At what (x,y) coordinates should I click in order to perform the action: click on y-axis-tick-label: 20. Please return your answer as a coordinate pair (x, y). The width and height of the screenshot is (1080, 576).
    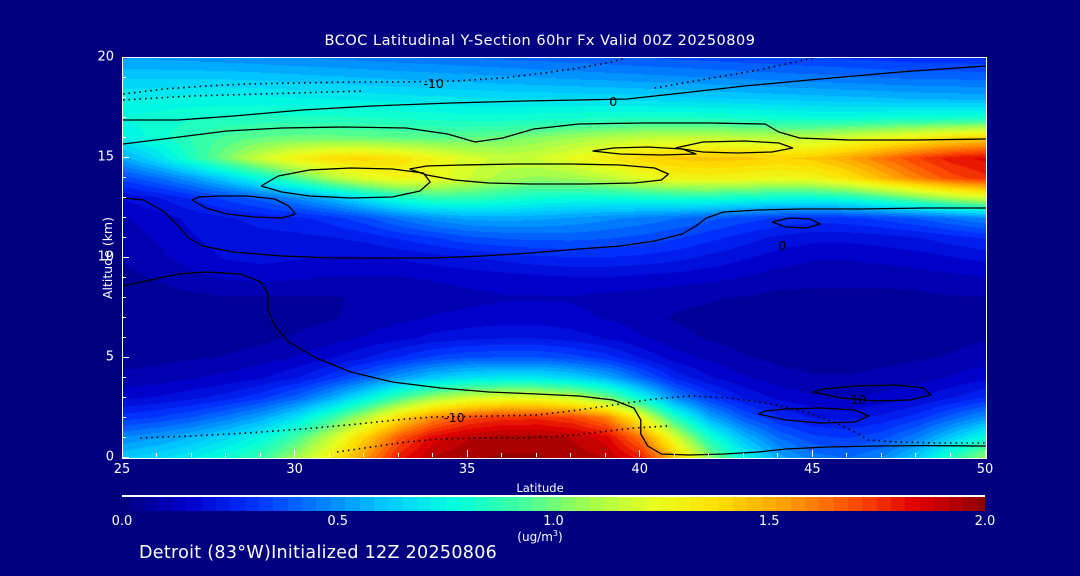
    Looking at the image, I should click on (105, 57).